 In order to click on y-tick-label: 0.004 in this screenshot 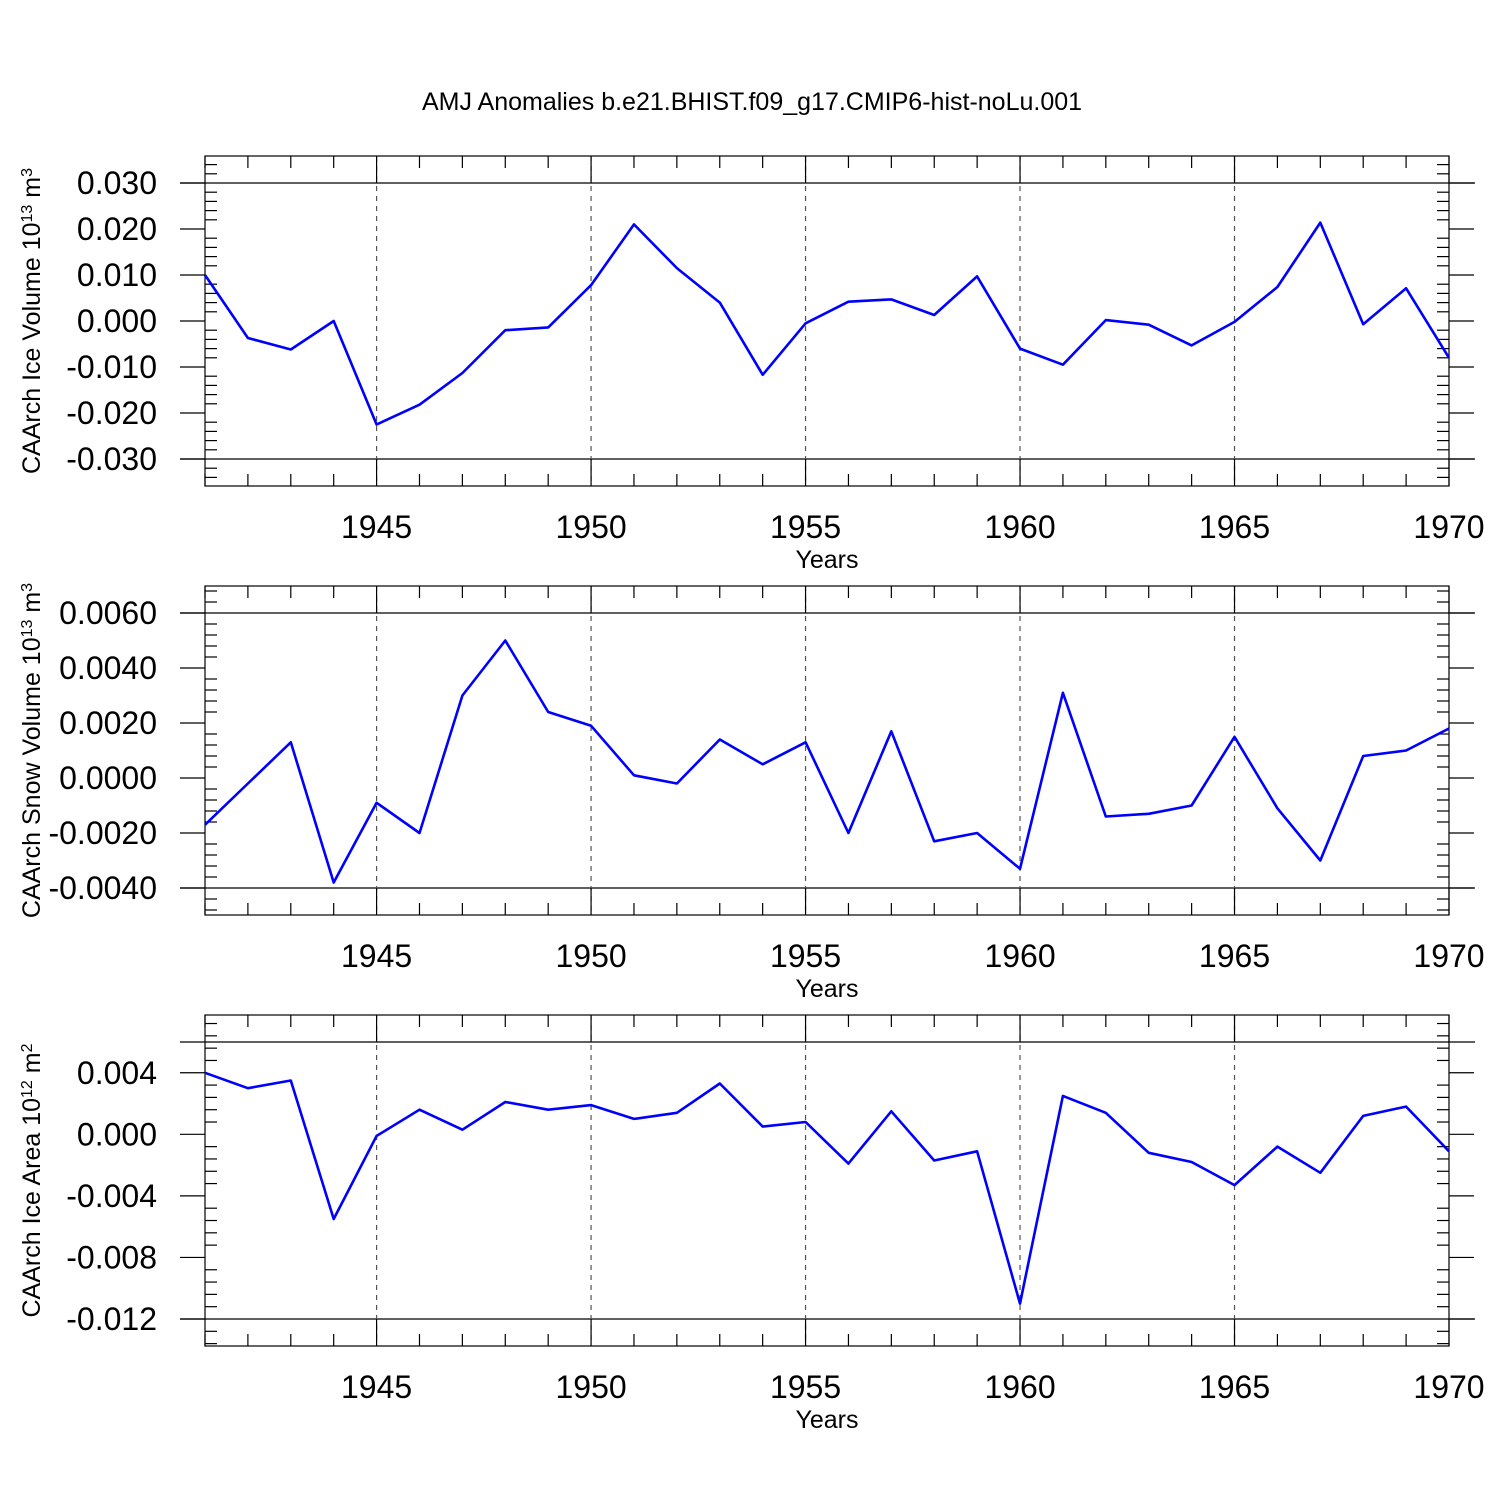, I will do `click(117, 1073)`.